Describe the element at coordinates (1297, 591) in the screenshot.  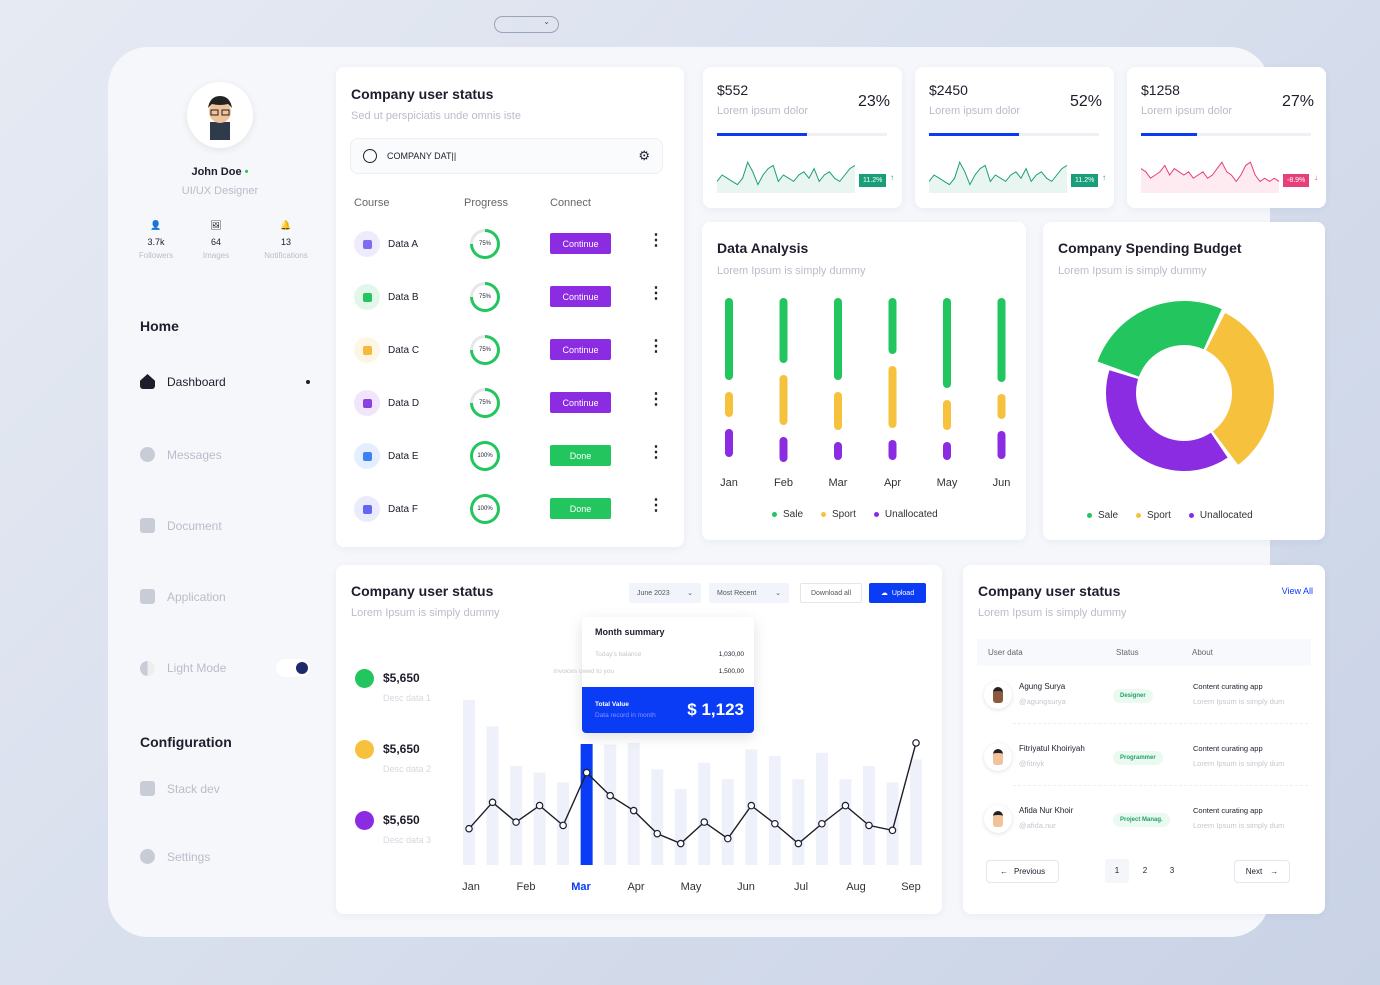
I see `view-all-link: View All` at that location.